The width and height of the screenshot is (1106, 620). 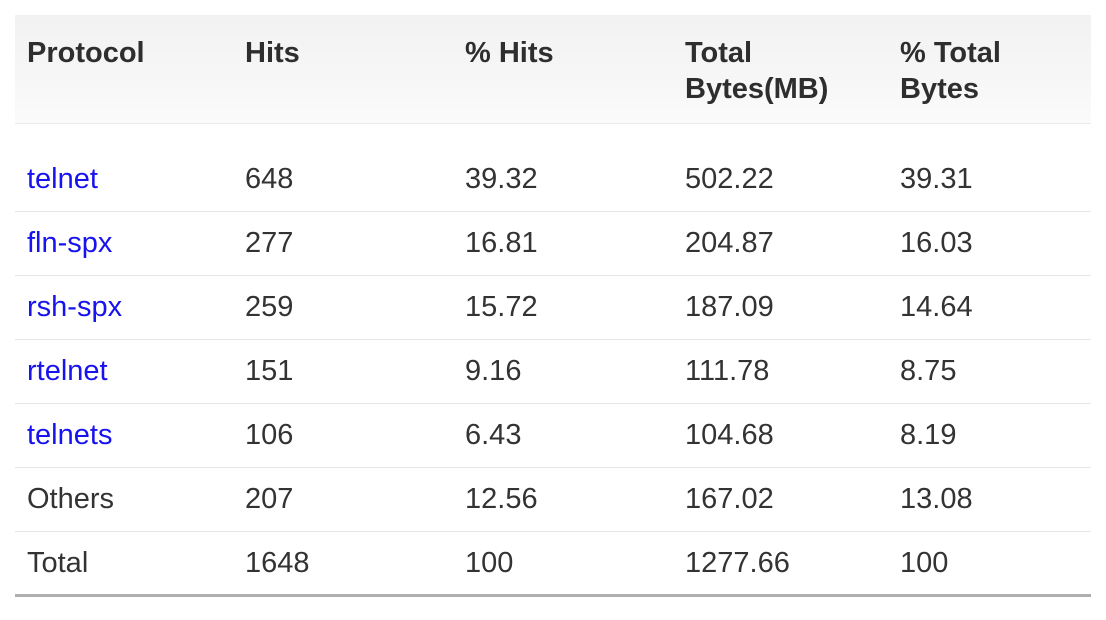 I want to click on protocol-label-total: Total, so click(x=58, y=562).